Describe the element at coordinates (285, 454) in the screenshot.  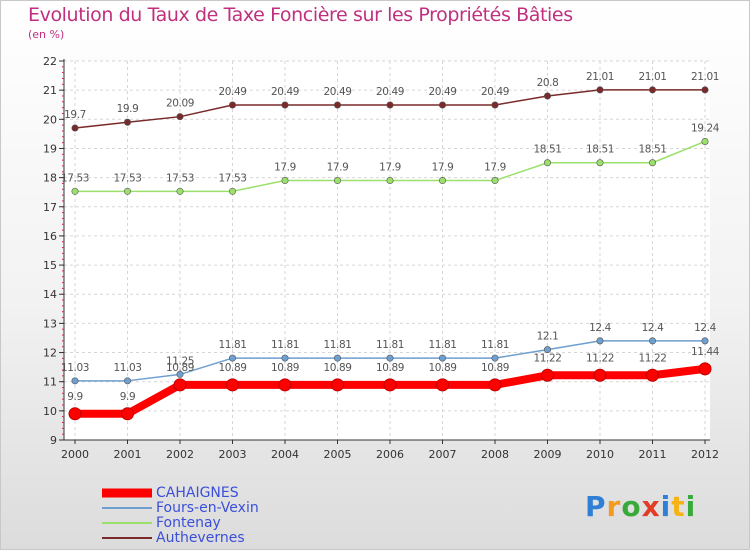
I see `x-tick-label: 2004` at that location.